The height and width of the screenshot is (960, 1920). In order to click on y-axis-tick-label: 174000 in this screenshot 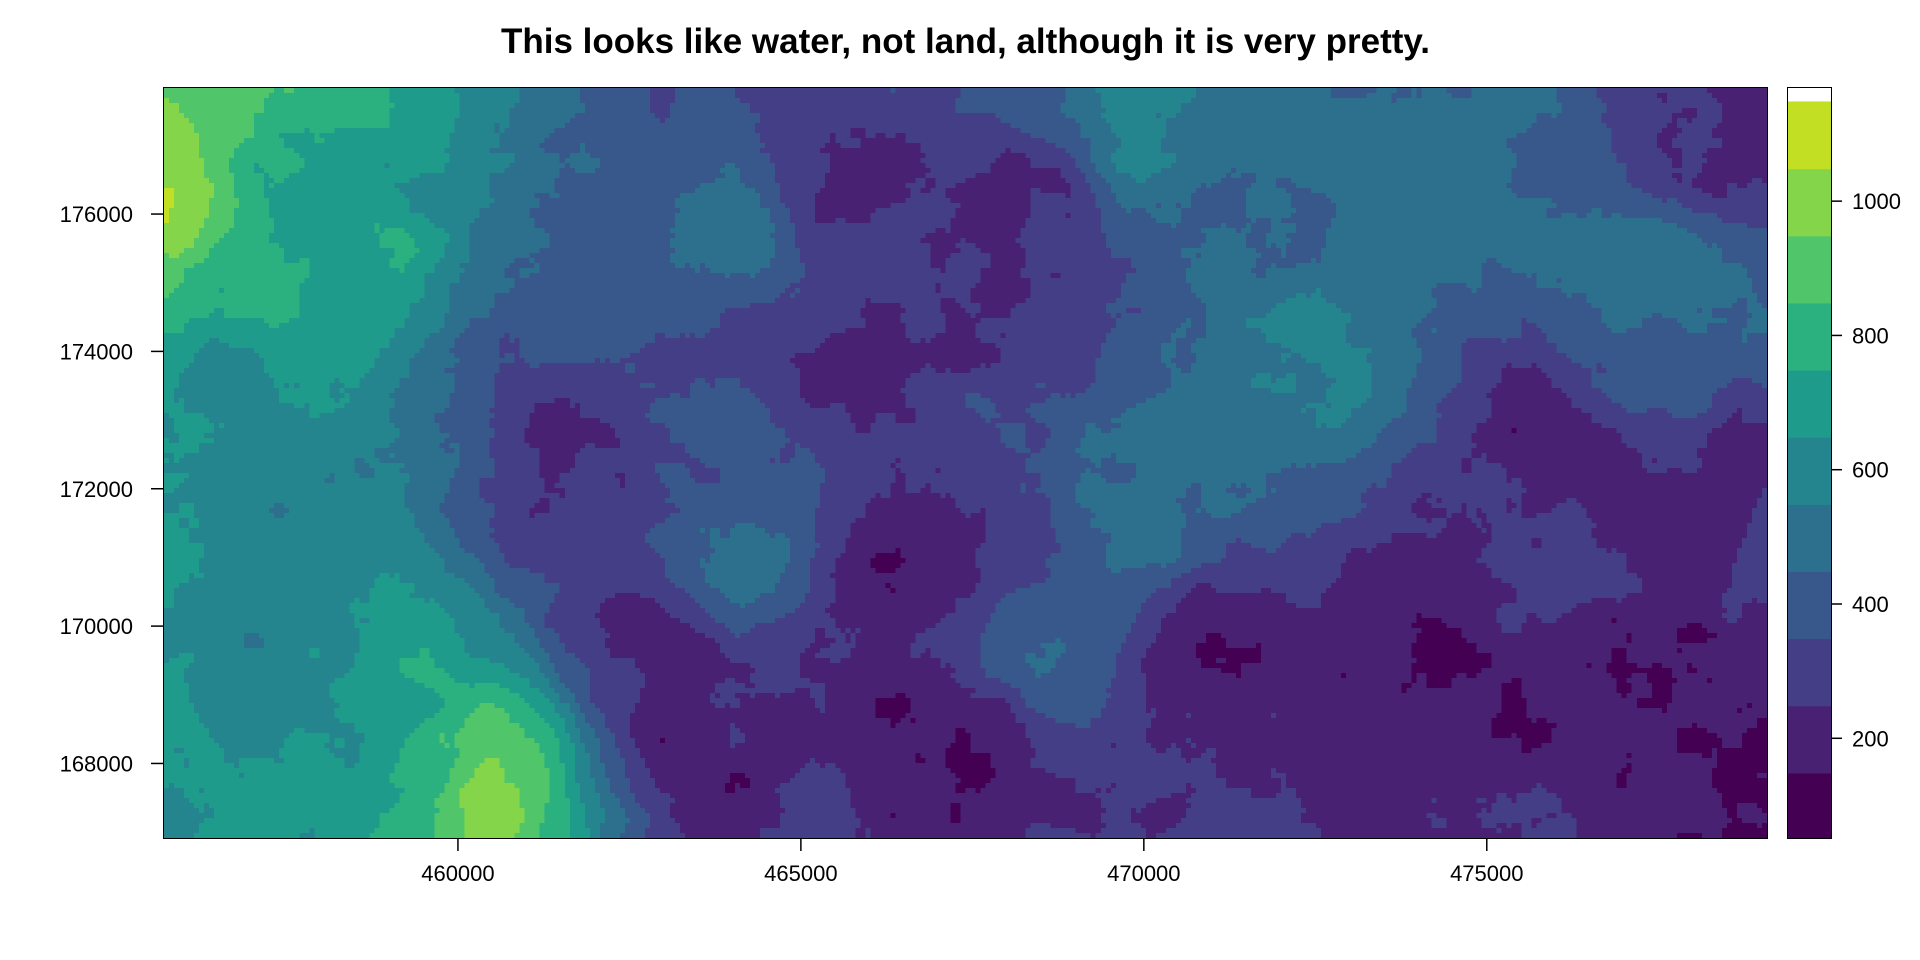, I will do `click(96, 351)`.